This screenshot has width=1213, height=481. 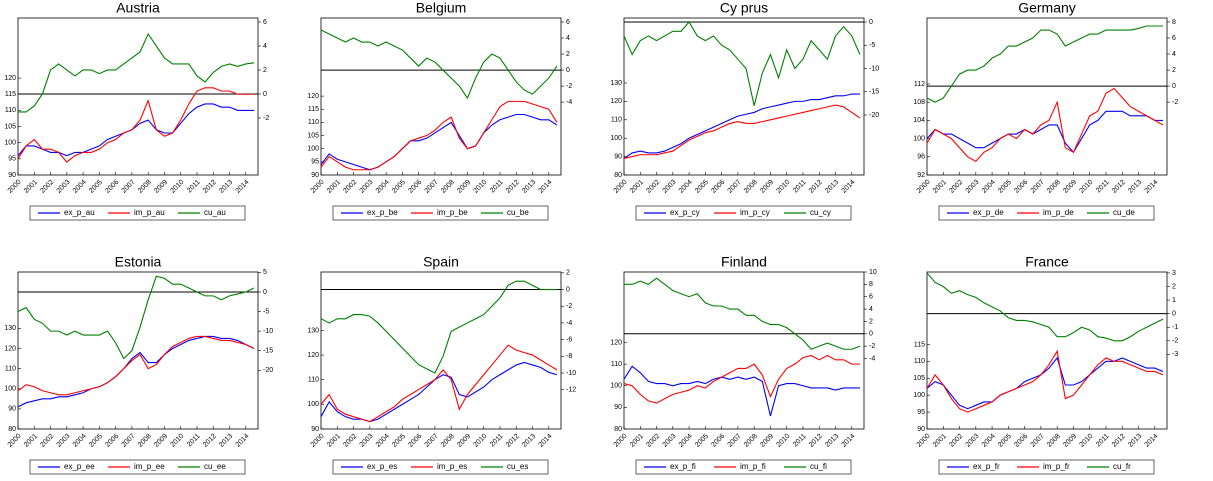 I want to click on y-tick-label: 130, so click(x=313, y=330).